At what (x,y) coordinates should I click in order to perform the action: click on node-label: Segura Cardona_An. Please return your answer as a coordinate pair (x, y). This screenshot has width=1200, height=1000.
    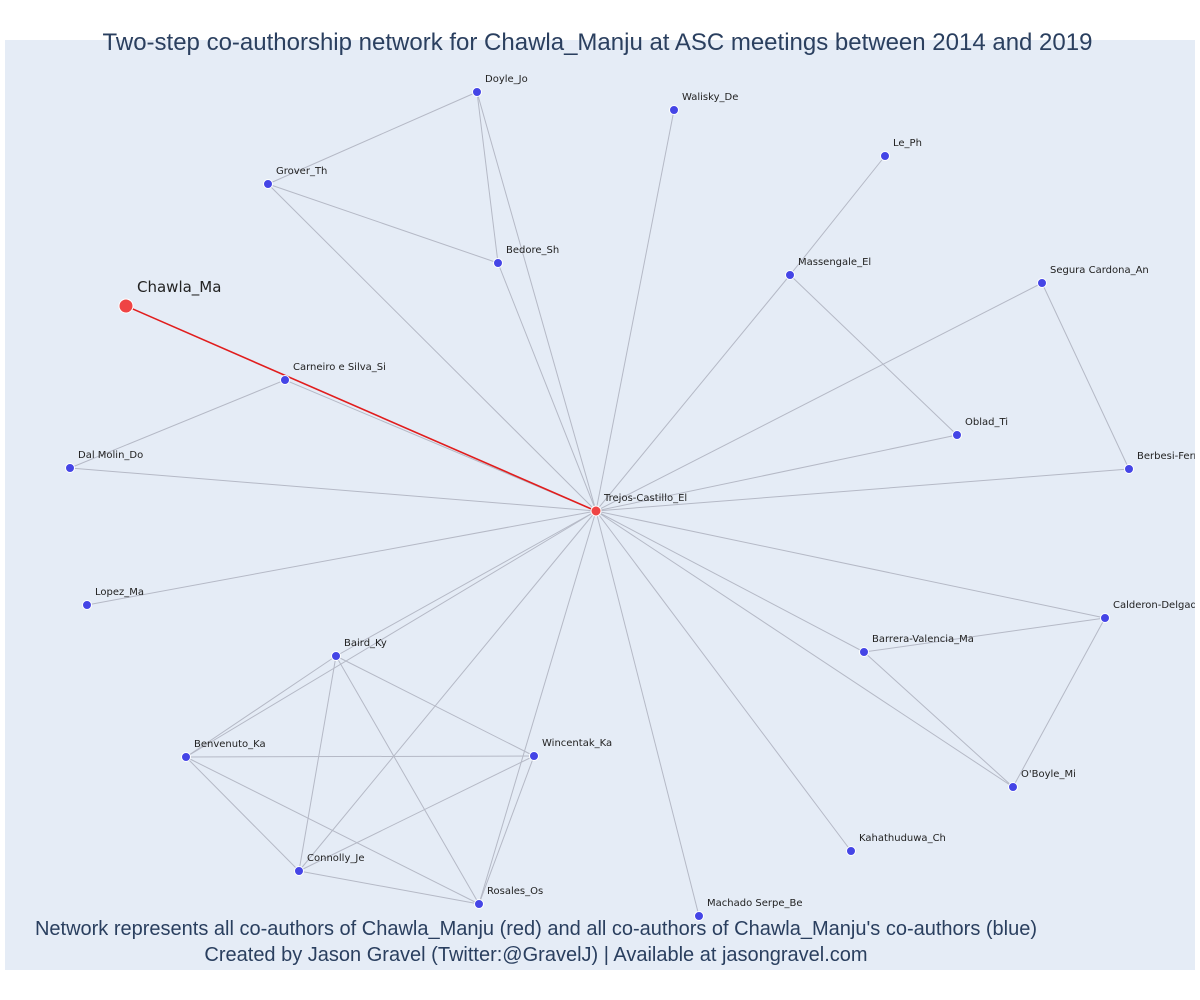
    Looking at the image, I should click on (1099, 270).